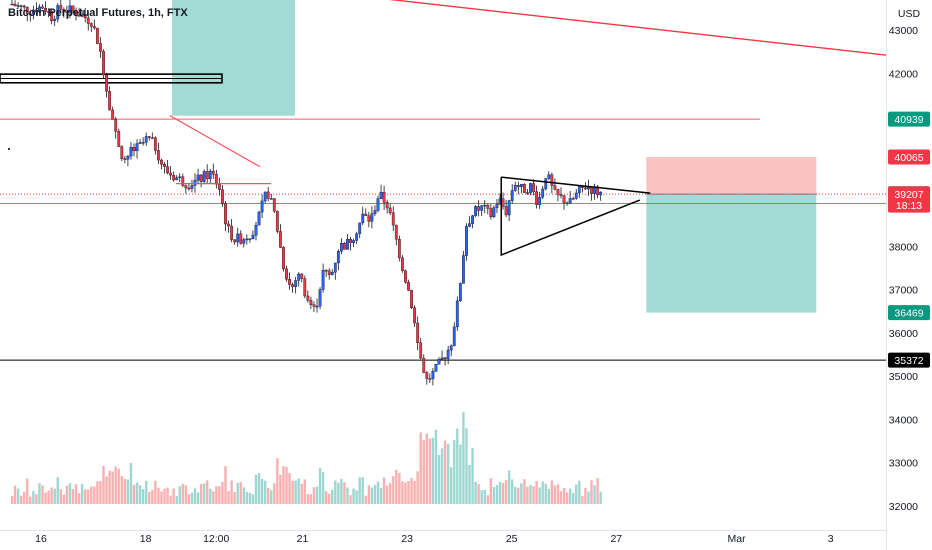  I want to click on long-position-box, so click(233, 58).